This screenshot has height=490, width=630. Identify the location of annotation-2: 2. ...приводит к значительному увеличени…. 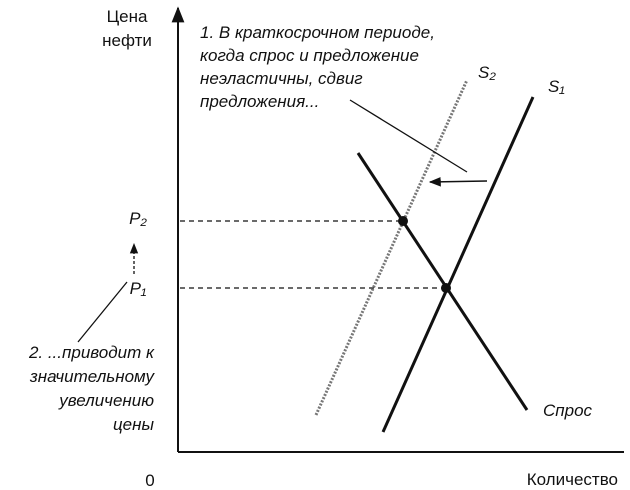
(92, 388).